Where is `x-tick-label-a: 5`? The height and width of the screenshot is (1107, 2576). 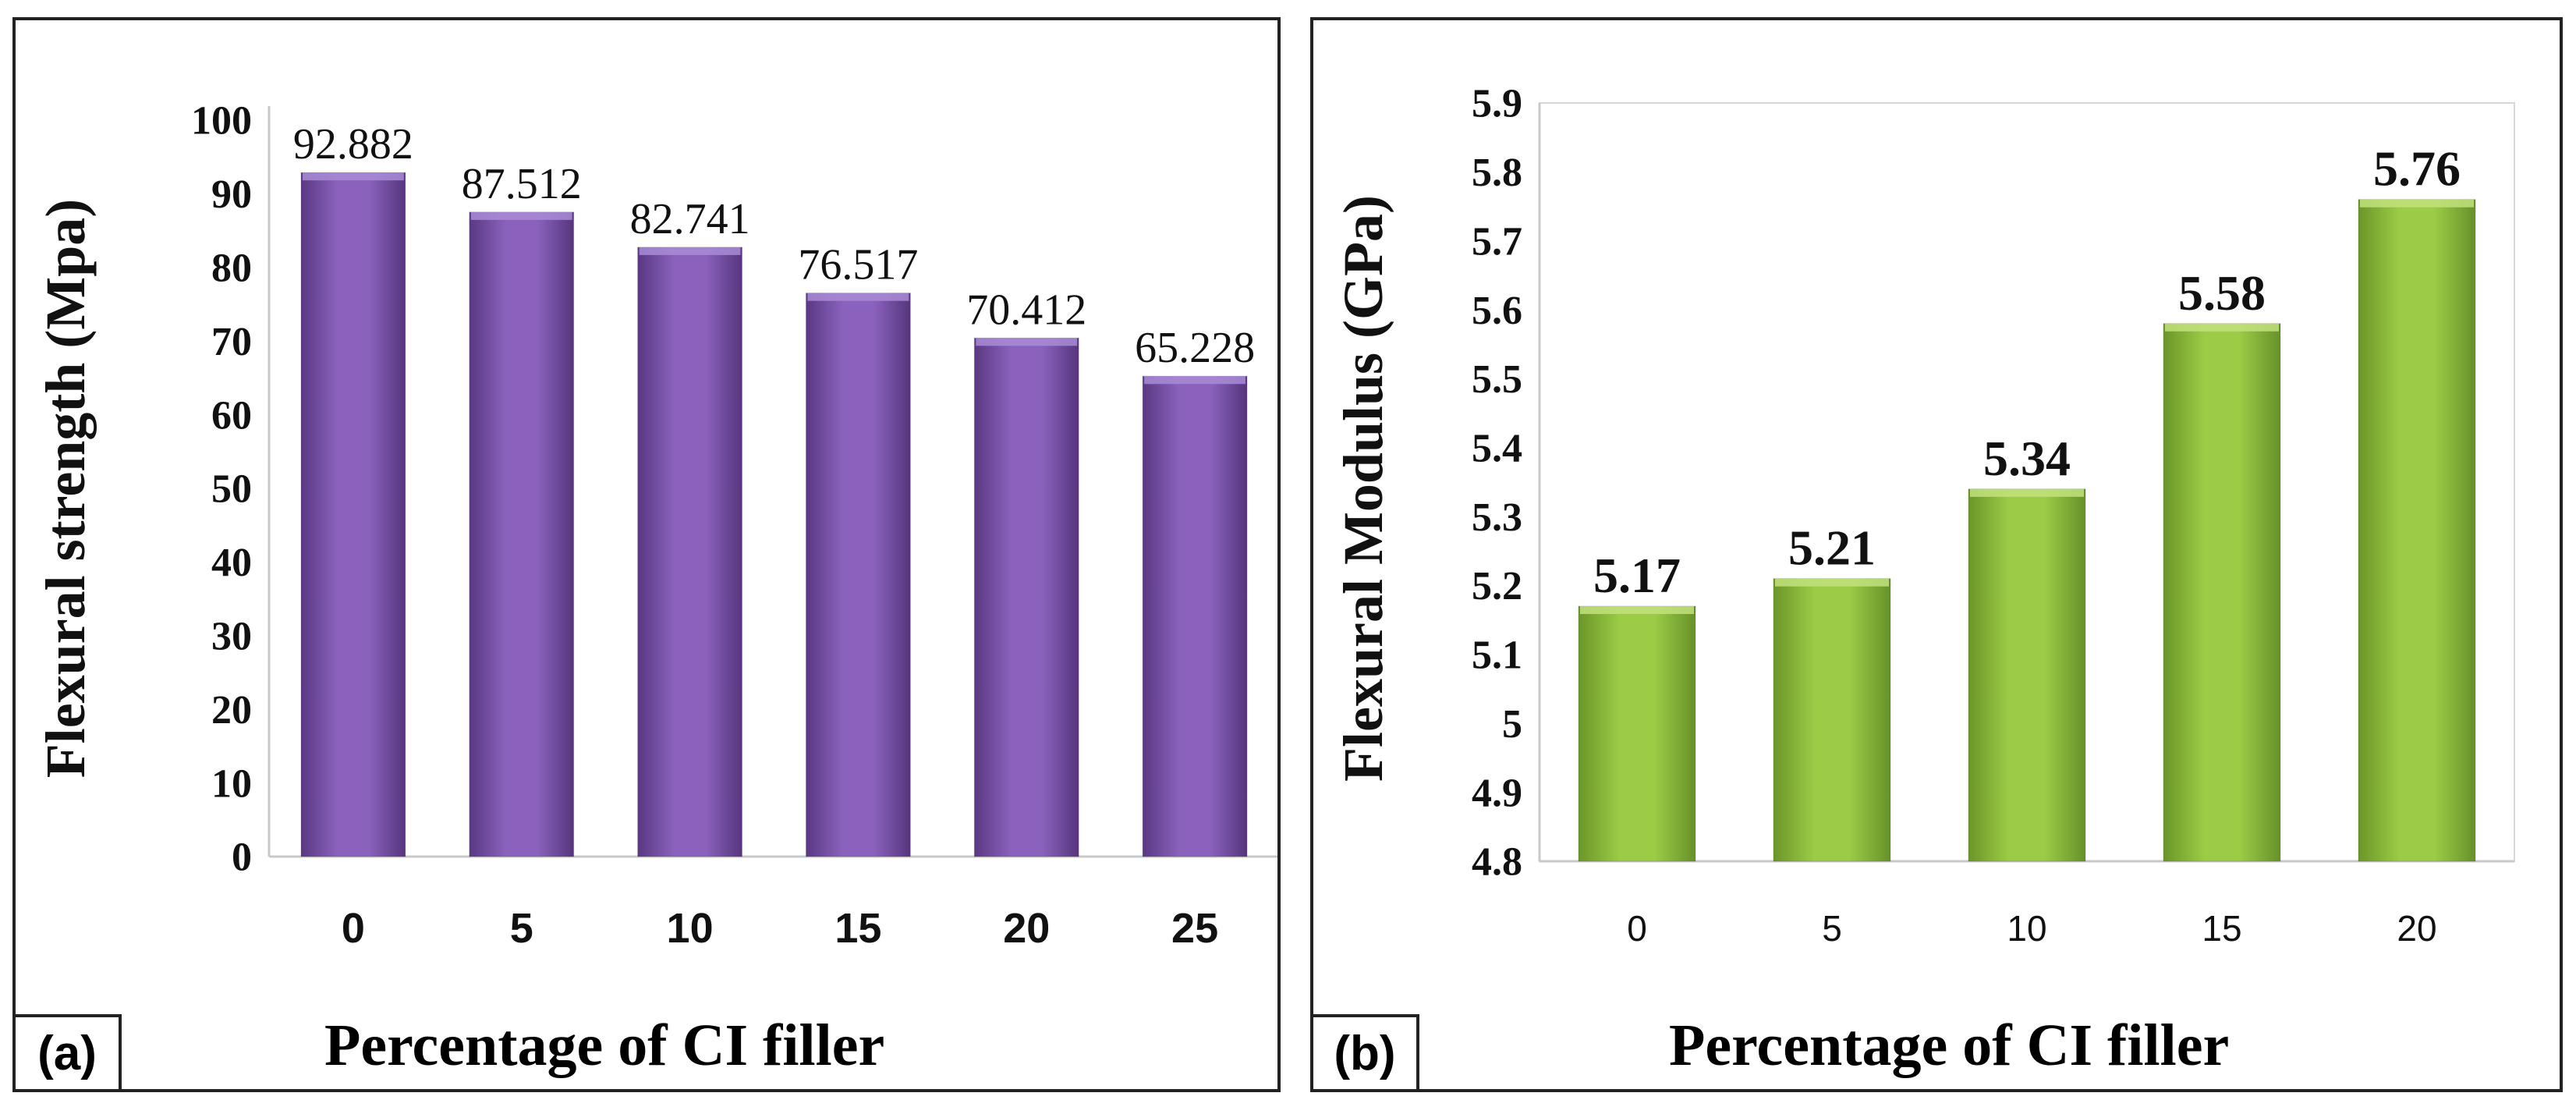 x-tick-label-a: 5 is located at coordinates (521, 928).